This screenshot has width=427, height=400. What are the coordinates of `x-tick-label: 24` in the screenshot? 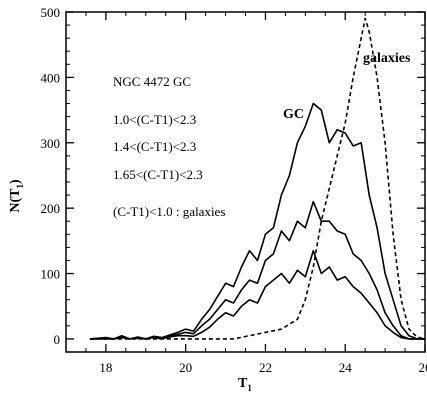 It's located at (346, 367).